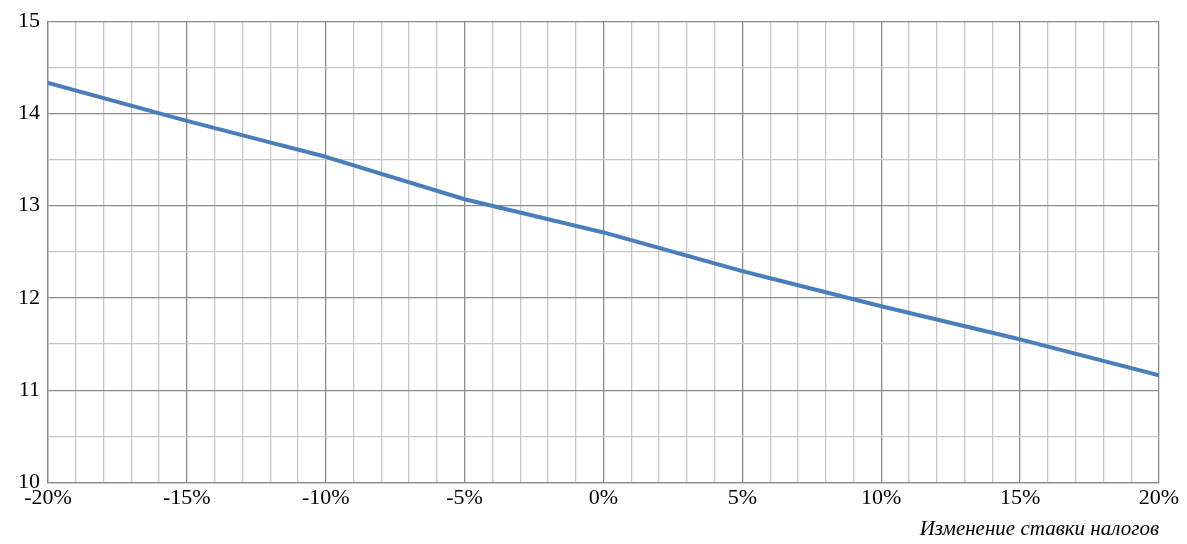  What do you see at coordinates (742, 497) in the screenshot?
I see `x-tick-label: 5%` at bounding box center [742, 497].